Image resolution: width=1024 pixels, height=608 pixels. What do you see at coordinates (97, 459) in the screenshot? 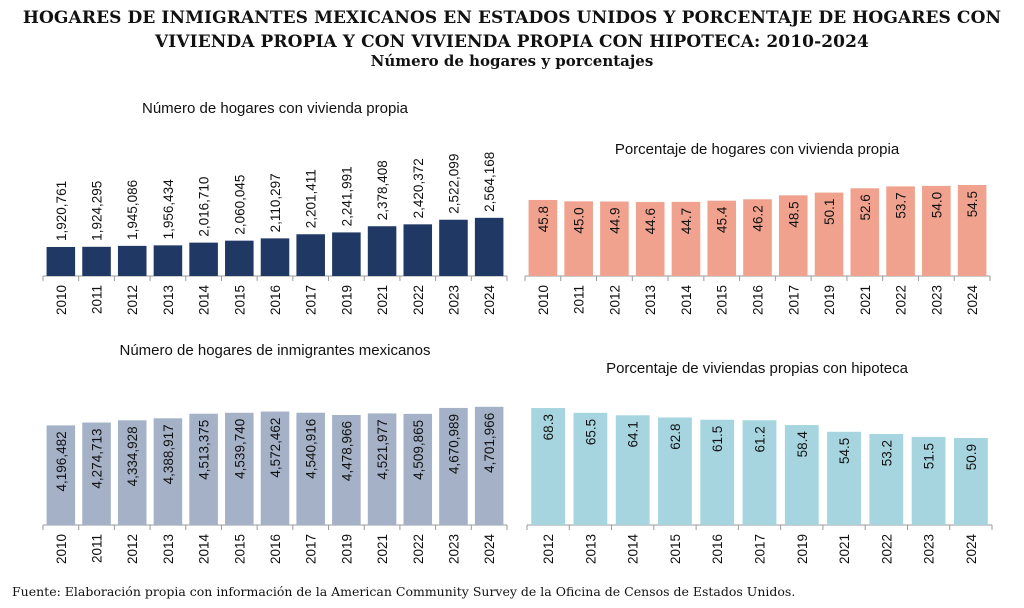
I see `data-label: 4,274,713` at bounding box center [97, 459].